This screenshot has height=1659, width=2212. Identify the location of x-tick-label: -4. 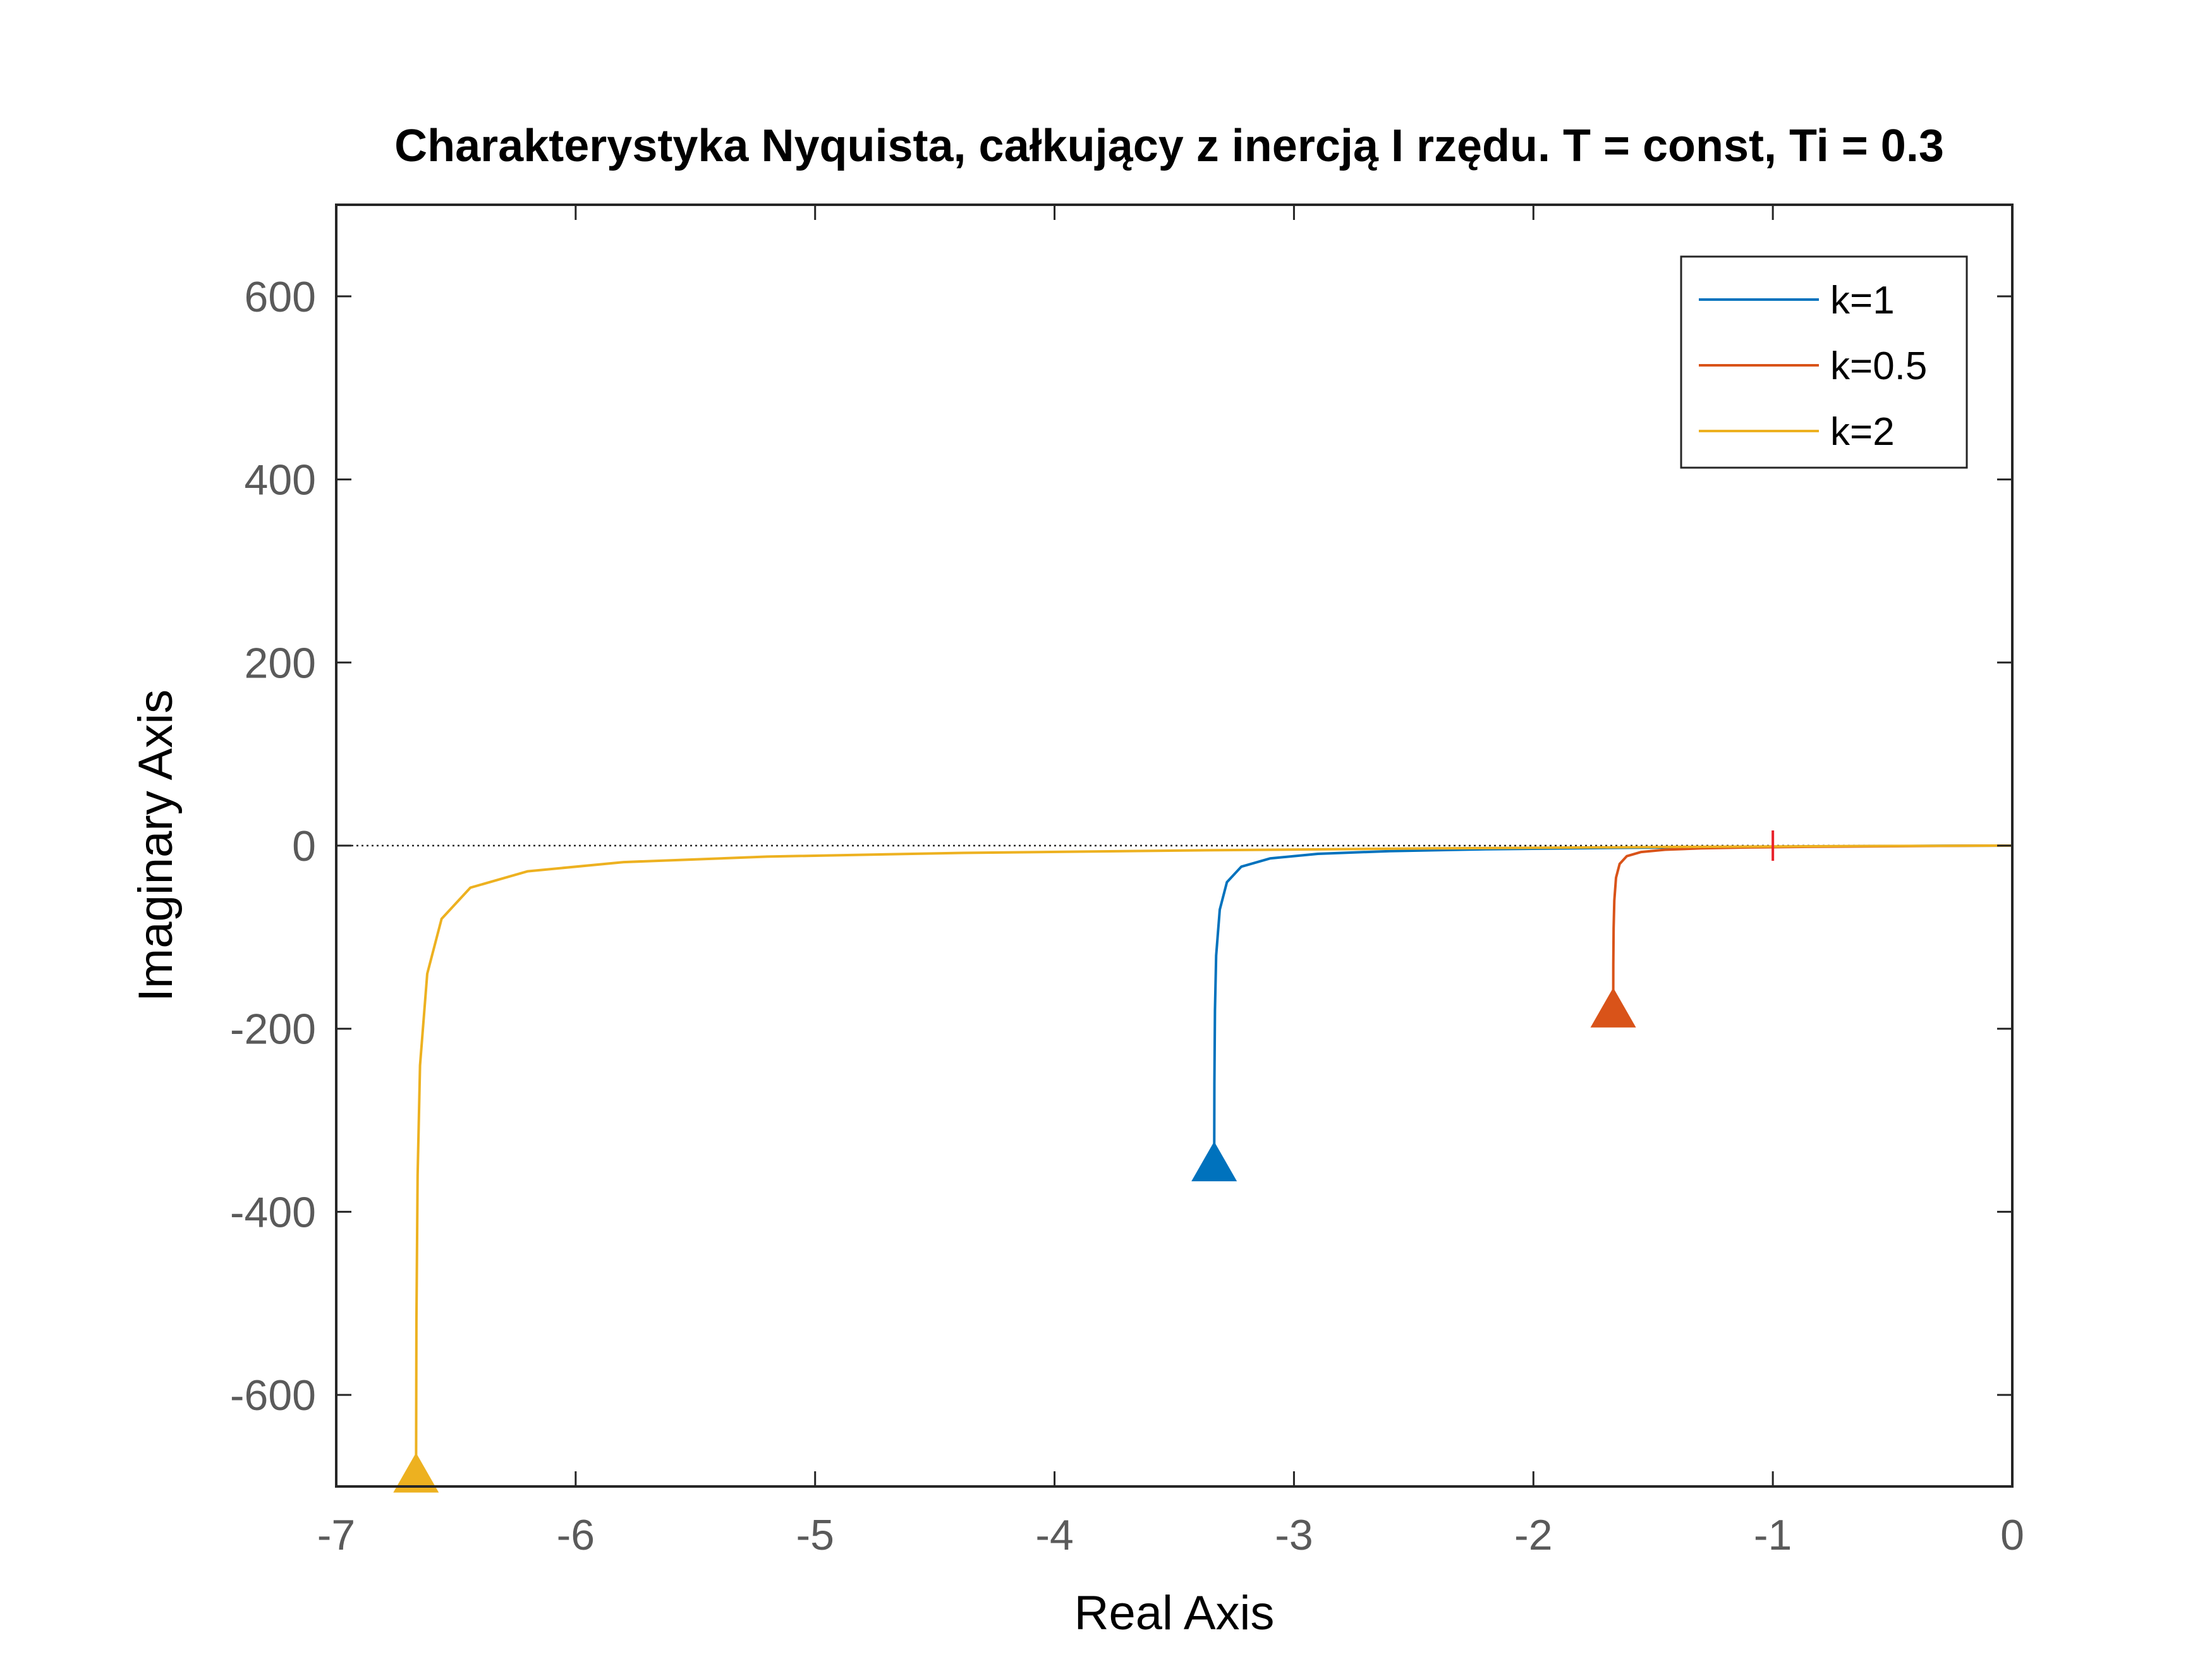
(1054, 1535).